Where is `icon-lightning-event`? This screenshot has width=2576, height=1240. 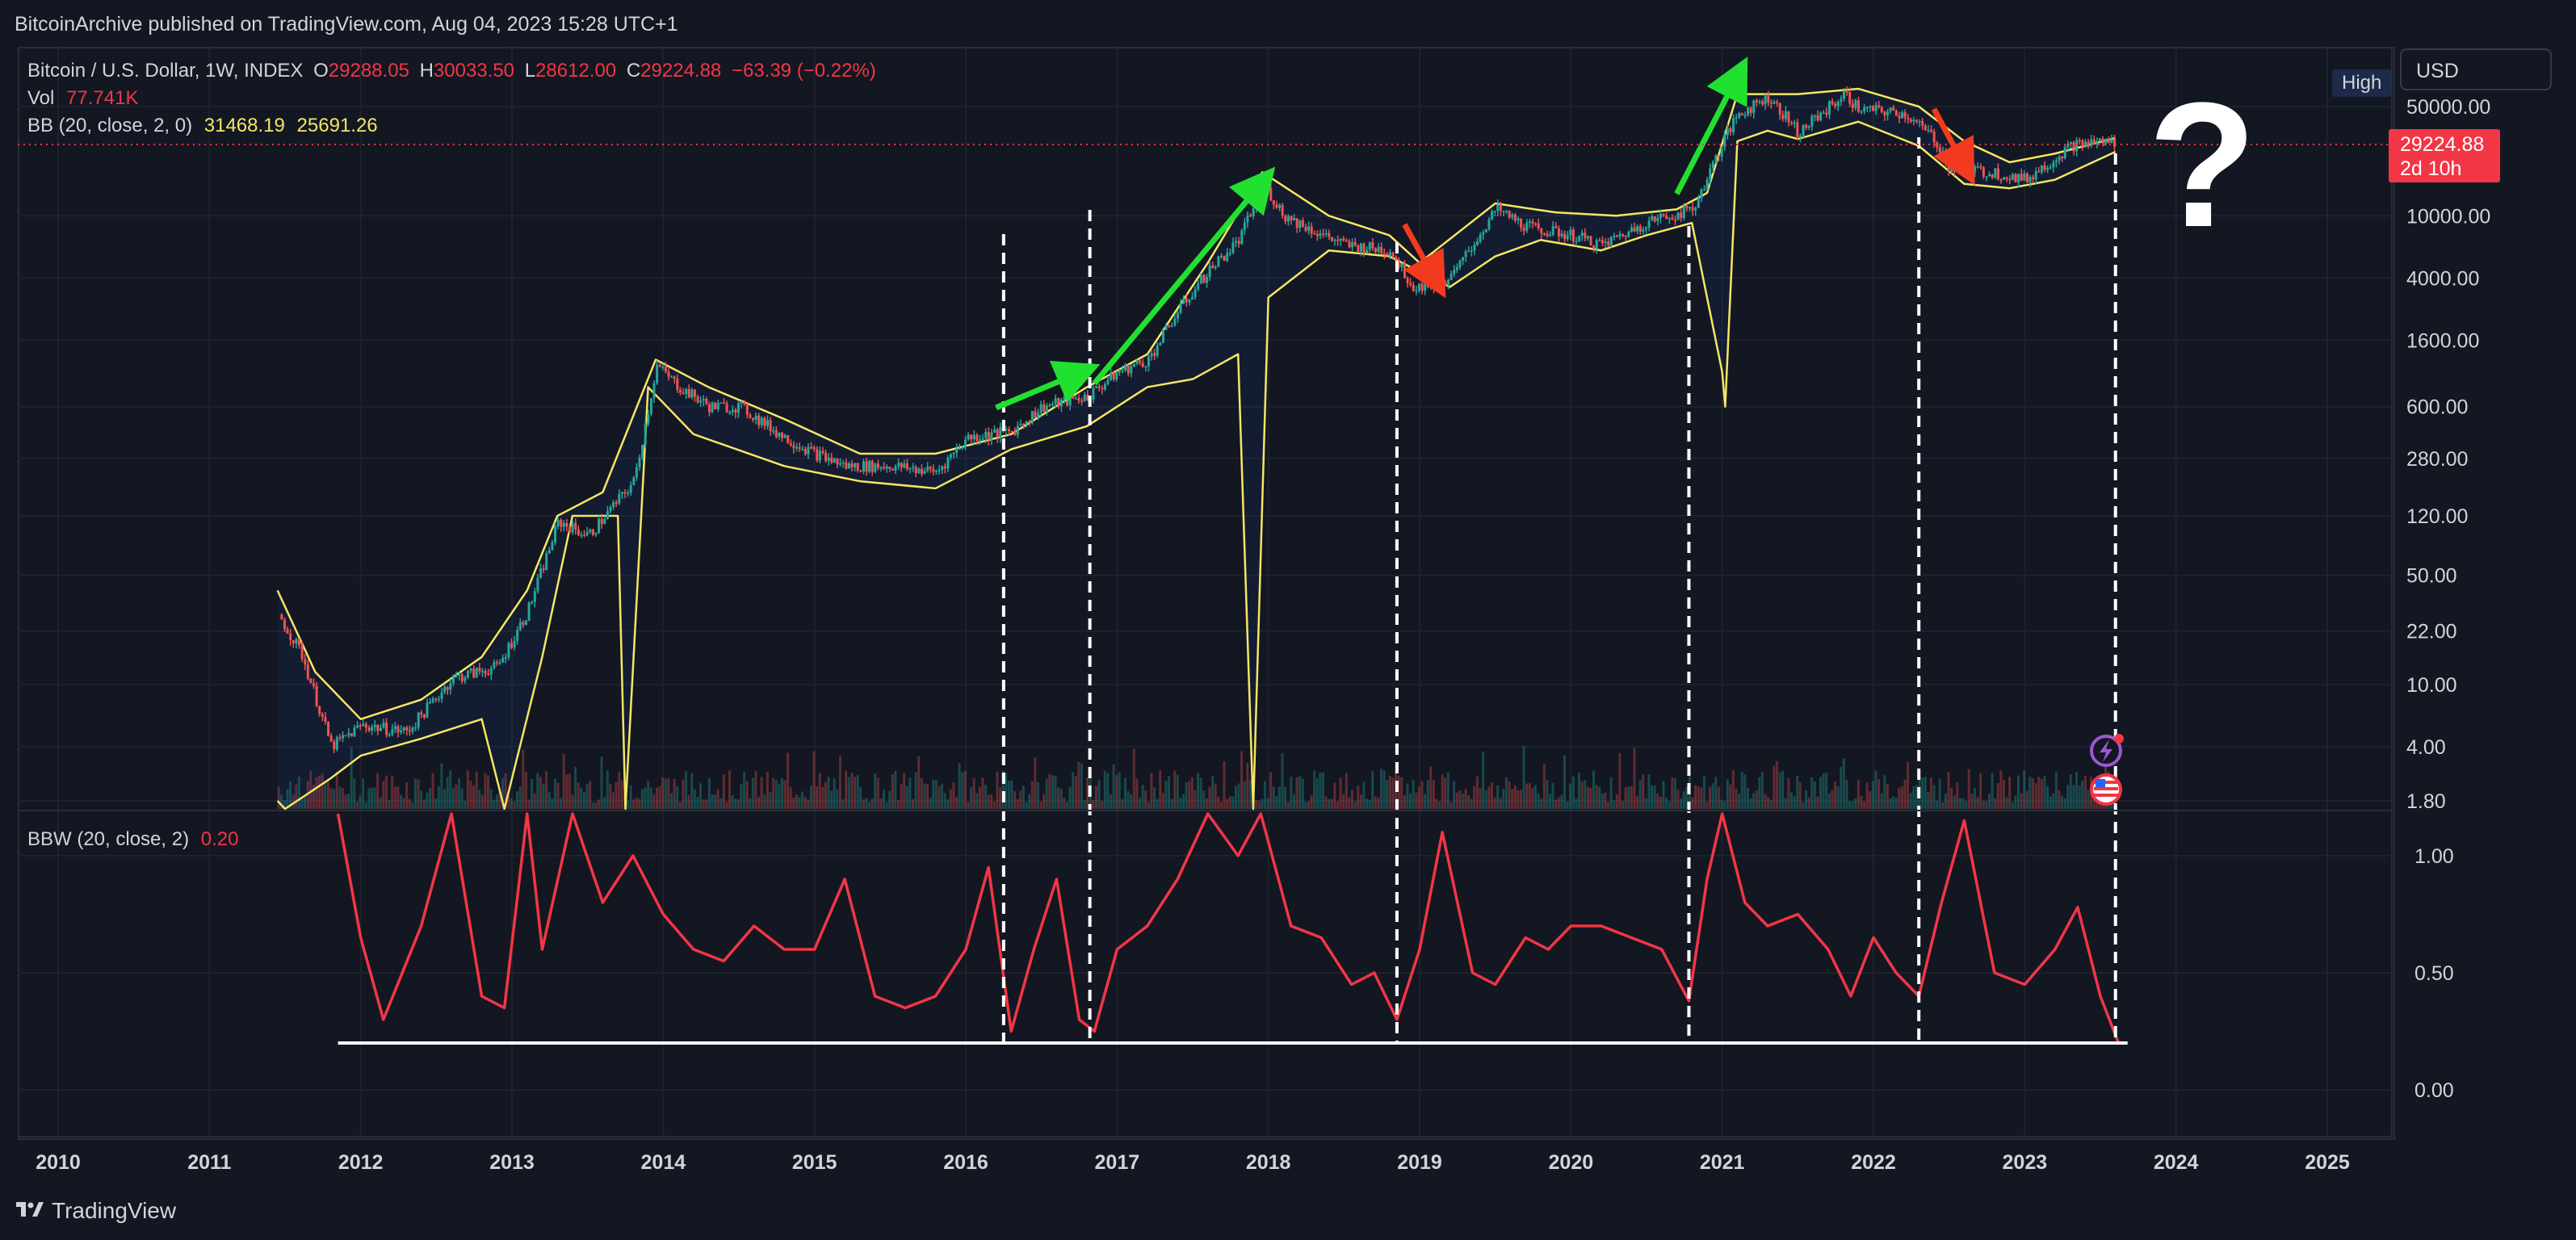 icon-lightning-event is located at coordinates (2107, 750).